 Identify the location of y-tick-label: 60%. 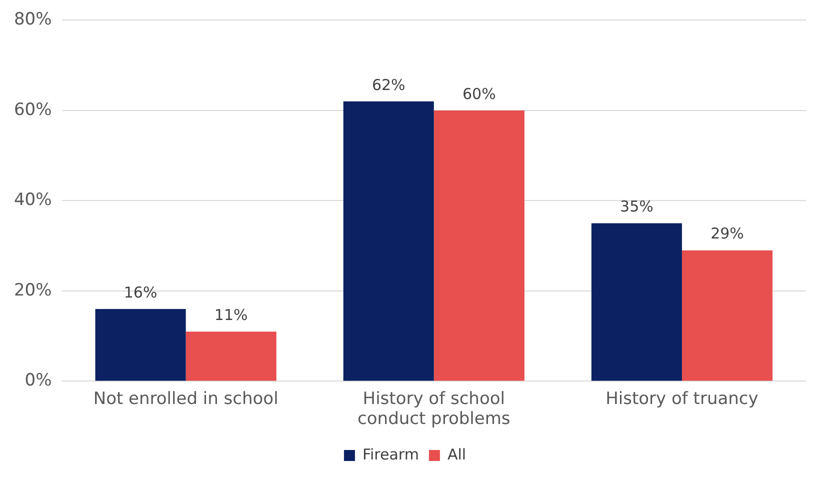
(33, 110).